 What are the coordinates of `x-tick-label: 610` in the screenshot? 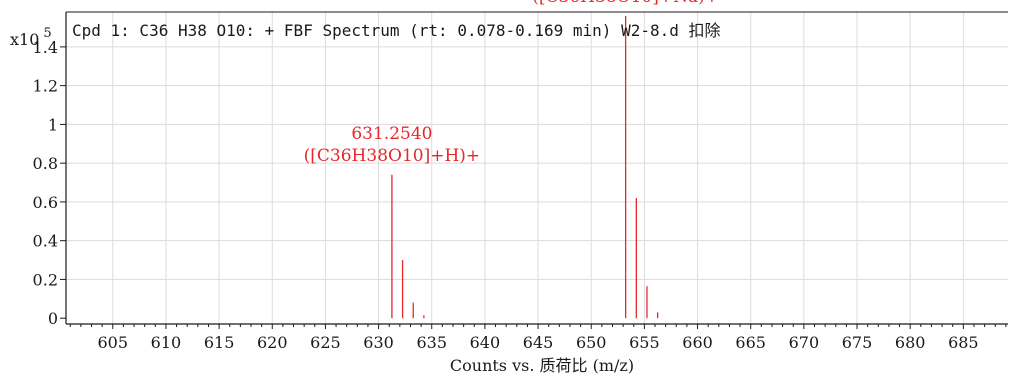 It's located at (166, 342).